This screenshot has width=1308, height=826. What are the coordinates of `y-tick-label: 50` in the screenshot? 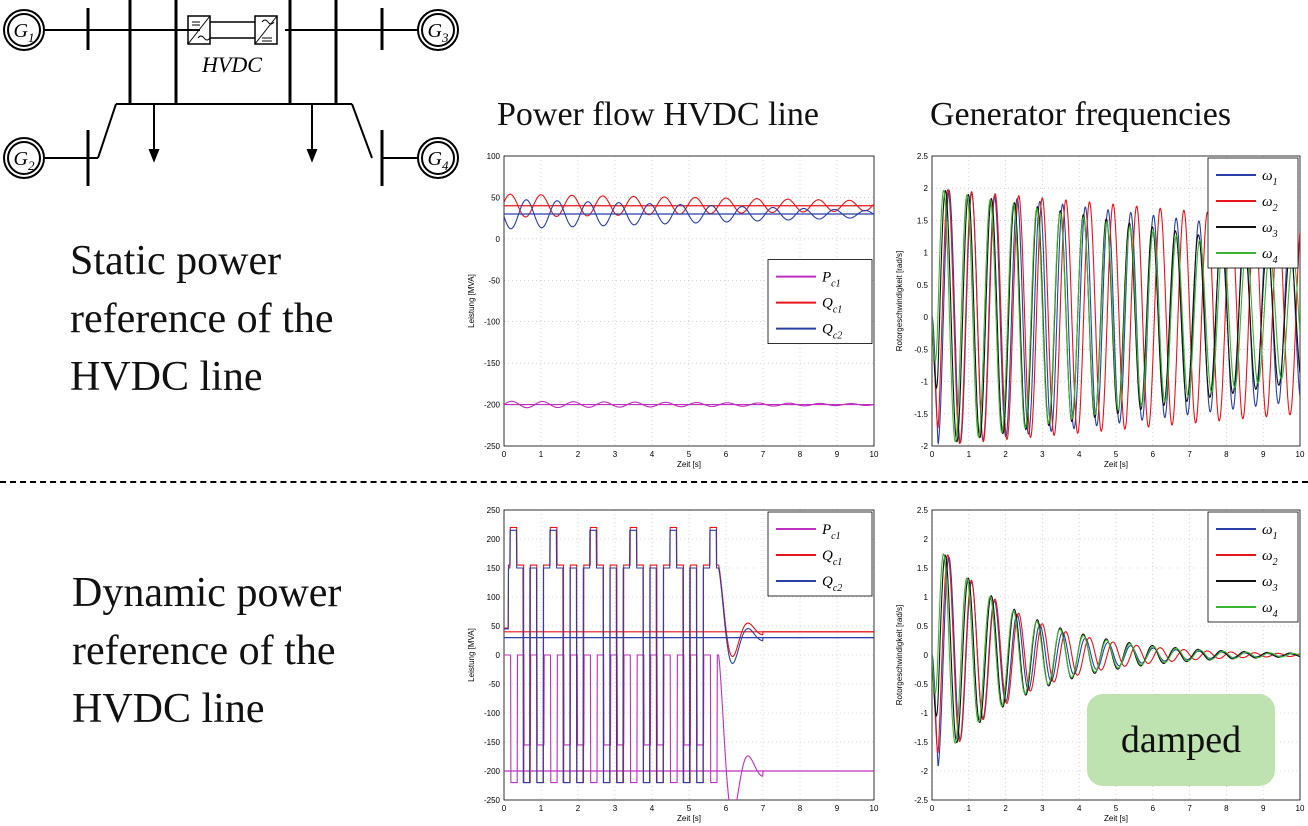 It's located at (495, 626).